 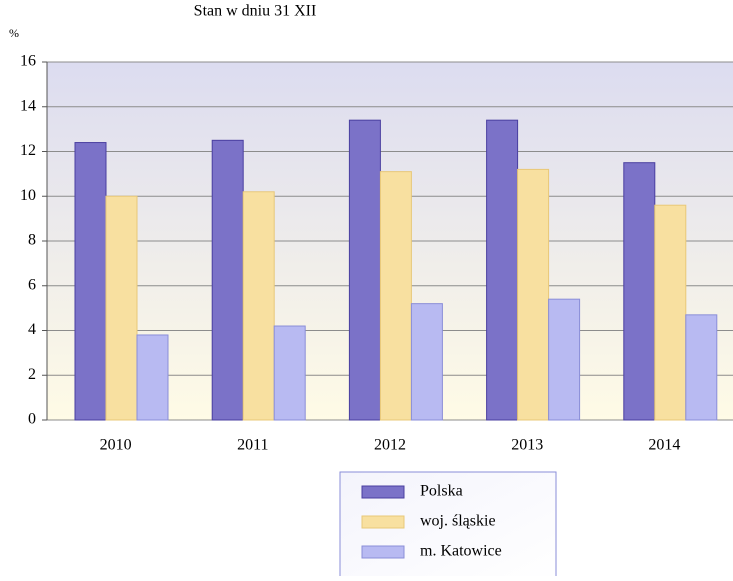 I want to click on y-tick-label: 12, so click(x=28, y=150).